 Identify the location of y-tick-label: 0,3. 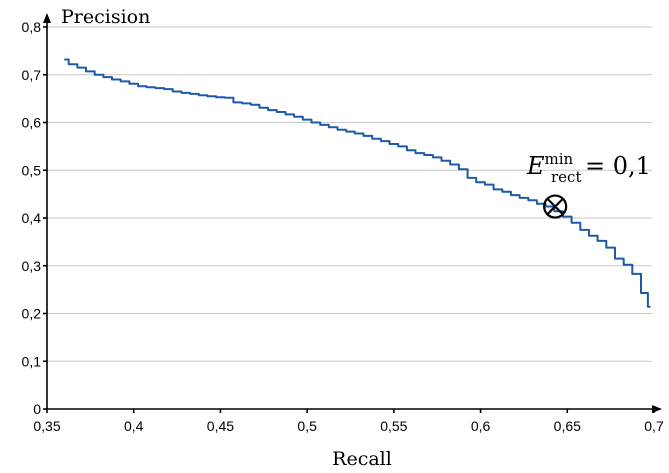
(32, 266).